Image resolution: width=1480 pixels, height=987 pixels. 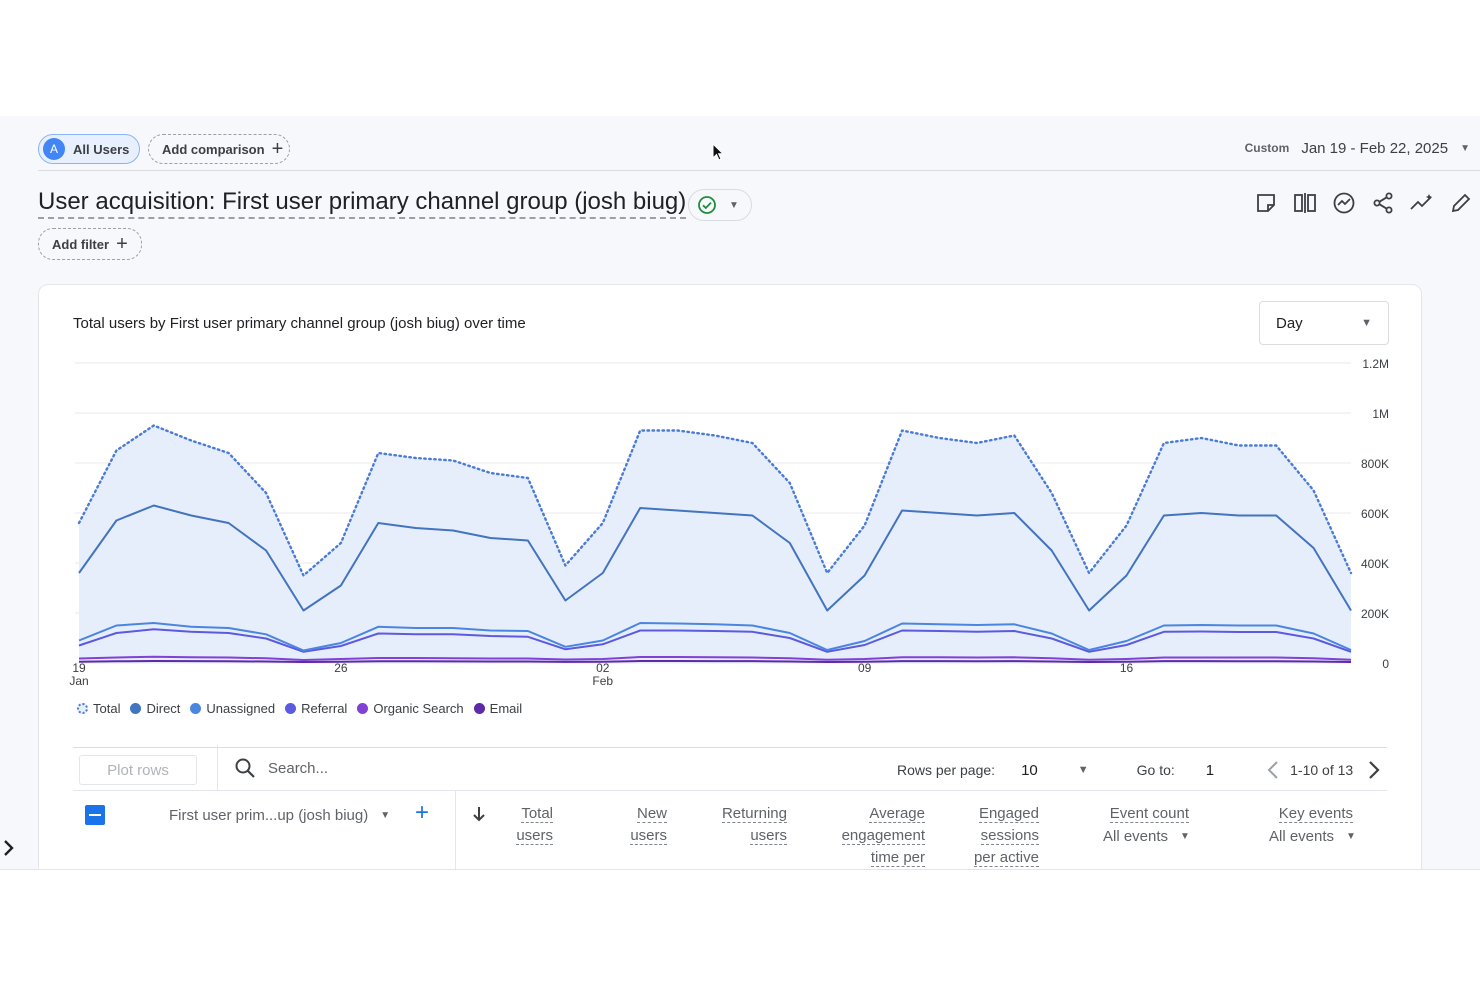 I want to click on add-filter-button: Add filter +, so click(x=90, y=244).